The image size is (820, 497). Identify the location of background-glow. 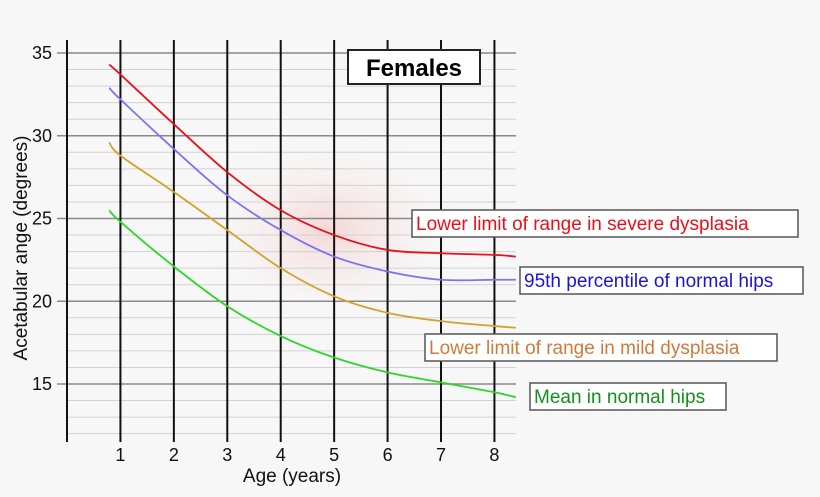
(330, 230).